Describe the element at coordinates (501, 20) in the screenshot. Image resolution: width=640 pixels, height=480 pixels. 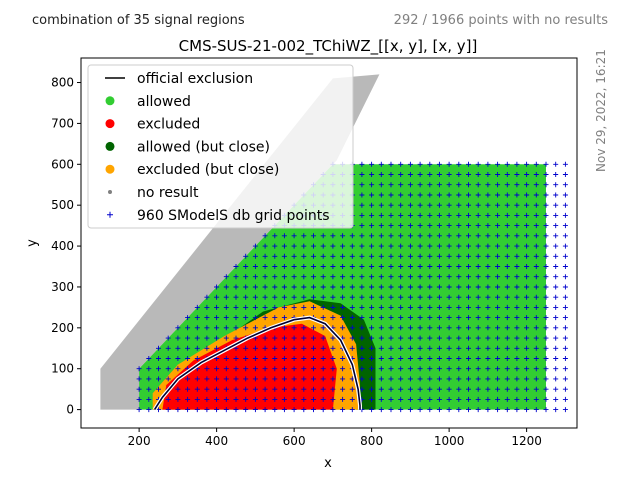
I see `right-note: 292 / 1966 points with no results` at that location.